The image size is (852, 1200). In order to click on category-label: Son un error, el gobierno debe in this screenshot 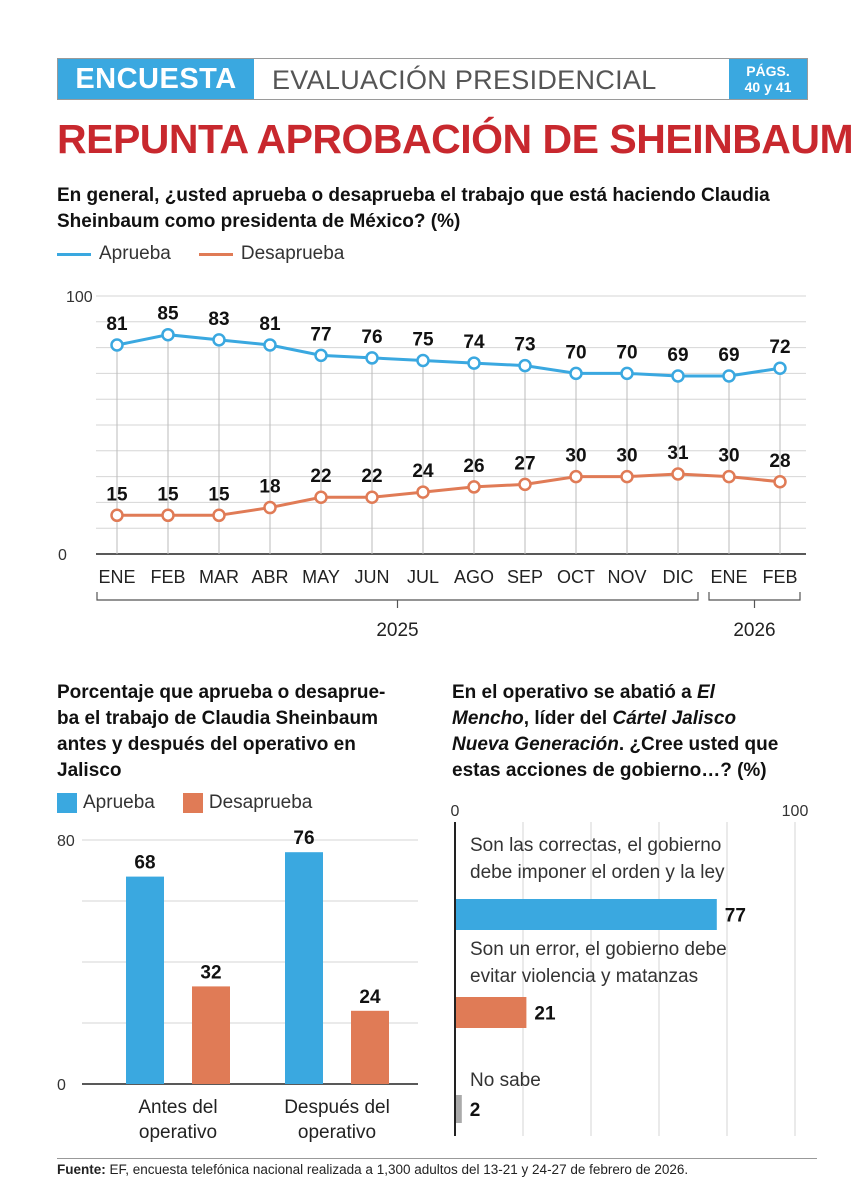, I will do `click(598, 949)`.